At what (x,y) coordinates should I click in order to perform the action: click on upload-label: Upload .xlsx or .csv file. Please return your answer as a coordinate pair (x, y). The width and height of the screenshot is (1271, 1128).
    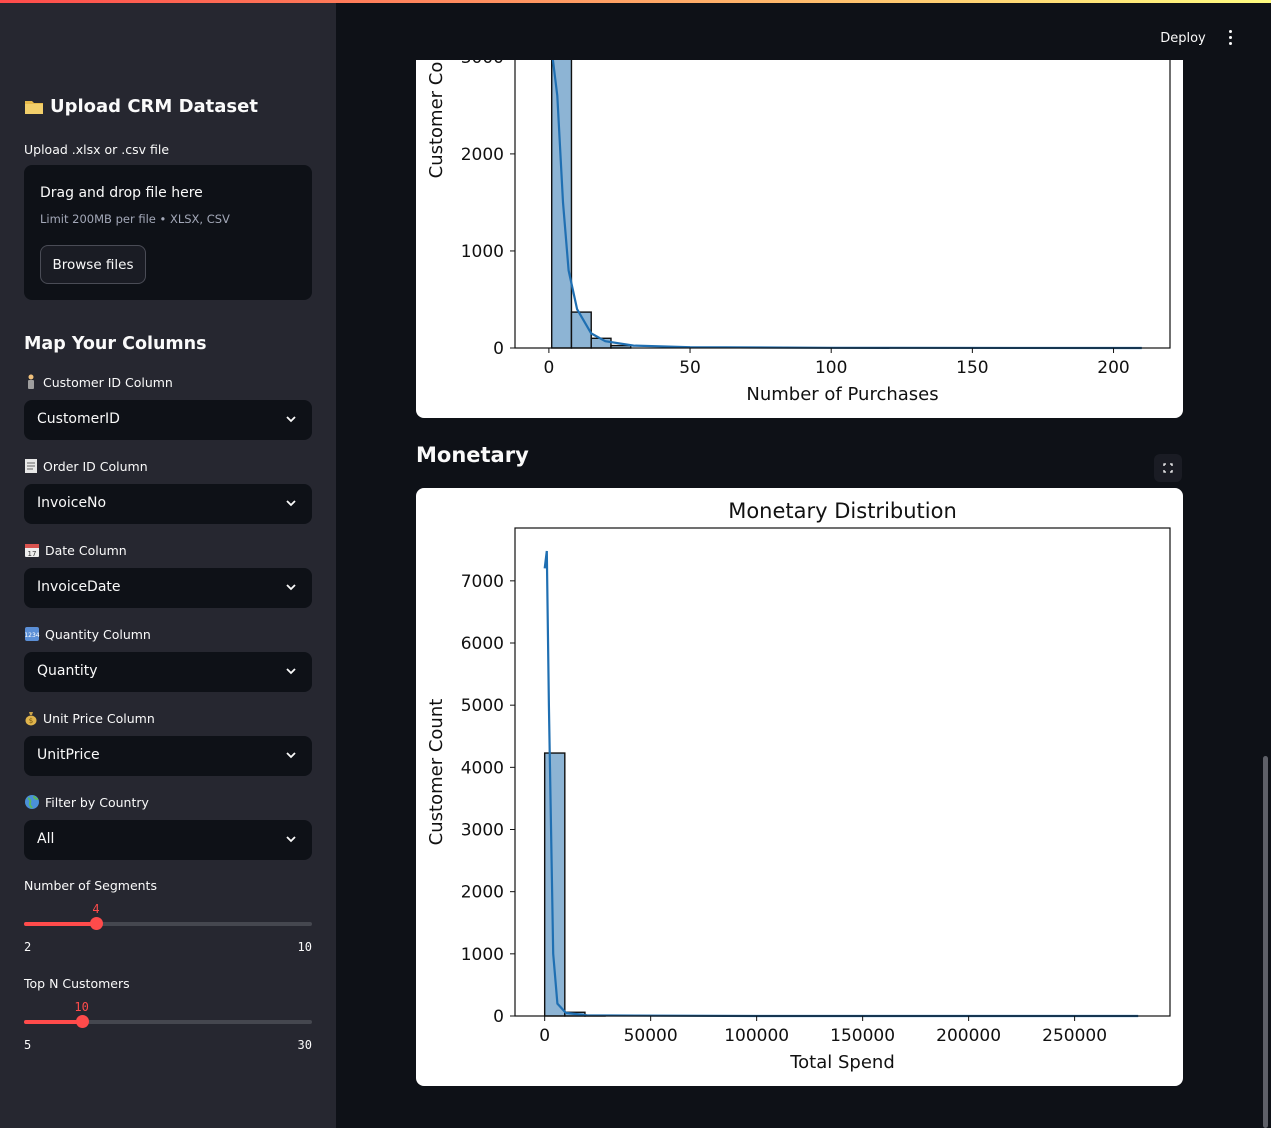
    Looking at the image, I should click on (97, 149).